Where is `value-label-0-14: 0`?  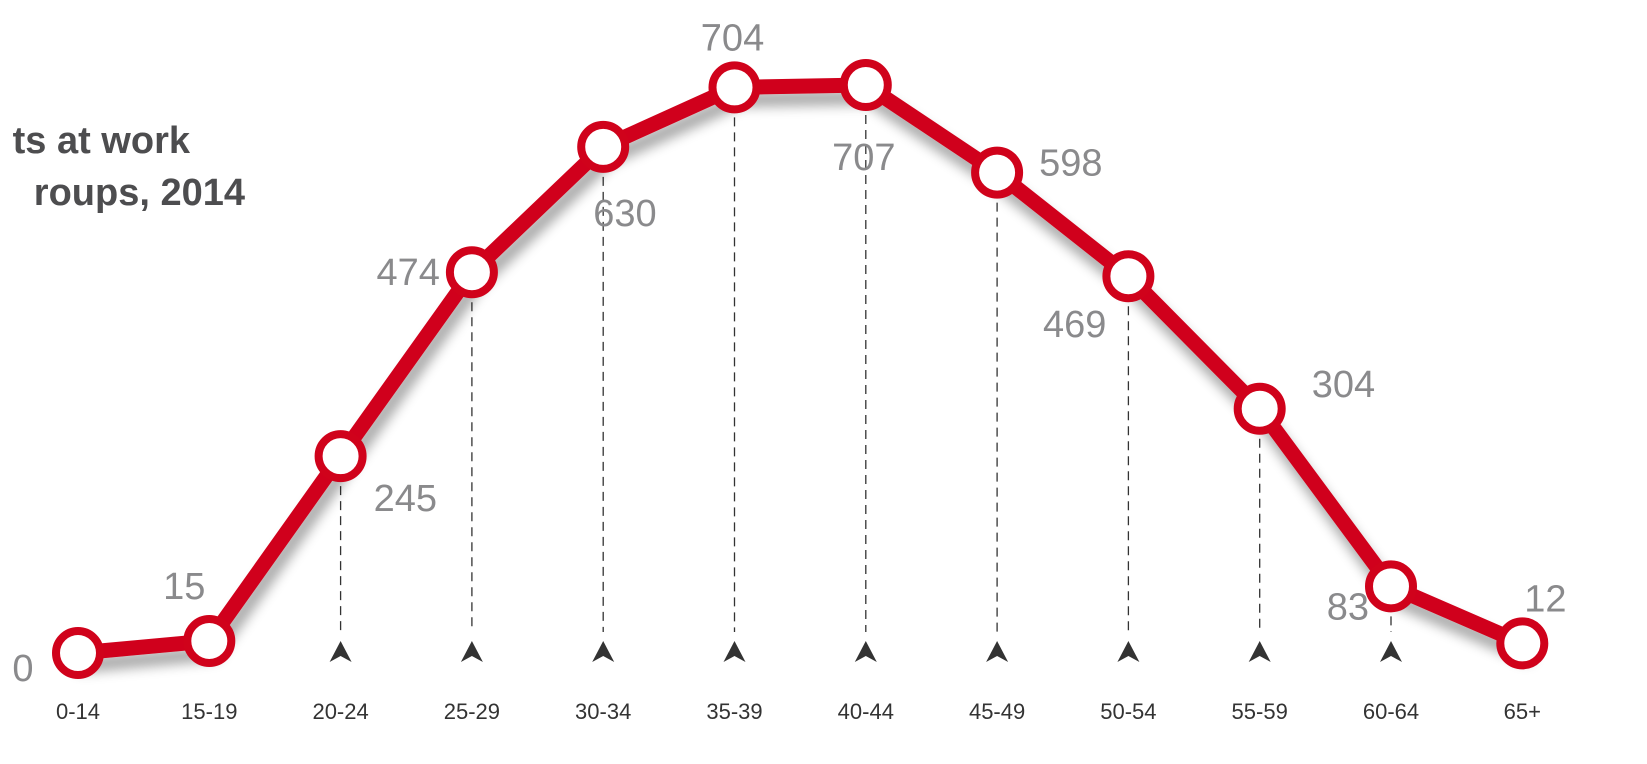 value-label-0-14: 0 is located at coordinates (22, 669).